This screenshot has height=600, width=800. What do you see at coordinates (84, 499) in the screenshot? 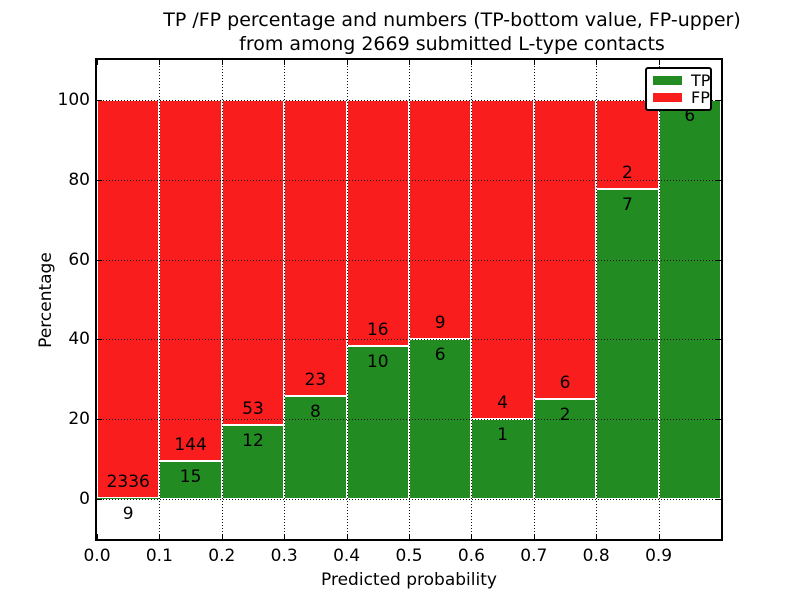
I see `y-tick-label: 0` at bounding box center [84, 499].